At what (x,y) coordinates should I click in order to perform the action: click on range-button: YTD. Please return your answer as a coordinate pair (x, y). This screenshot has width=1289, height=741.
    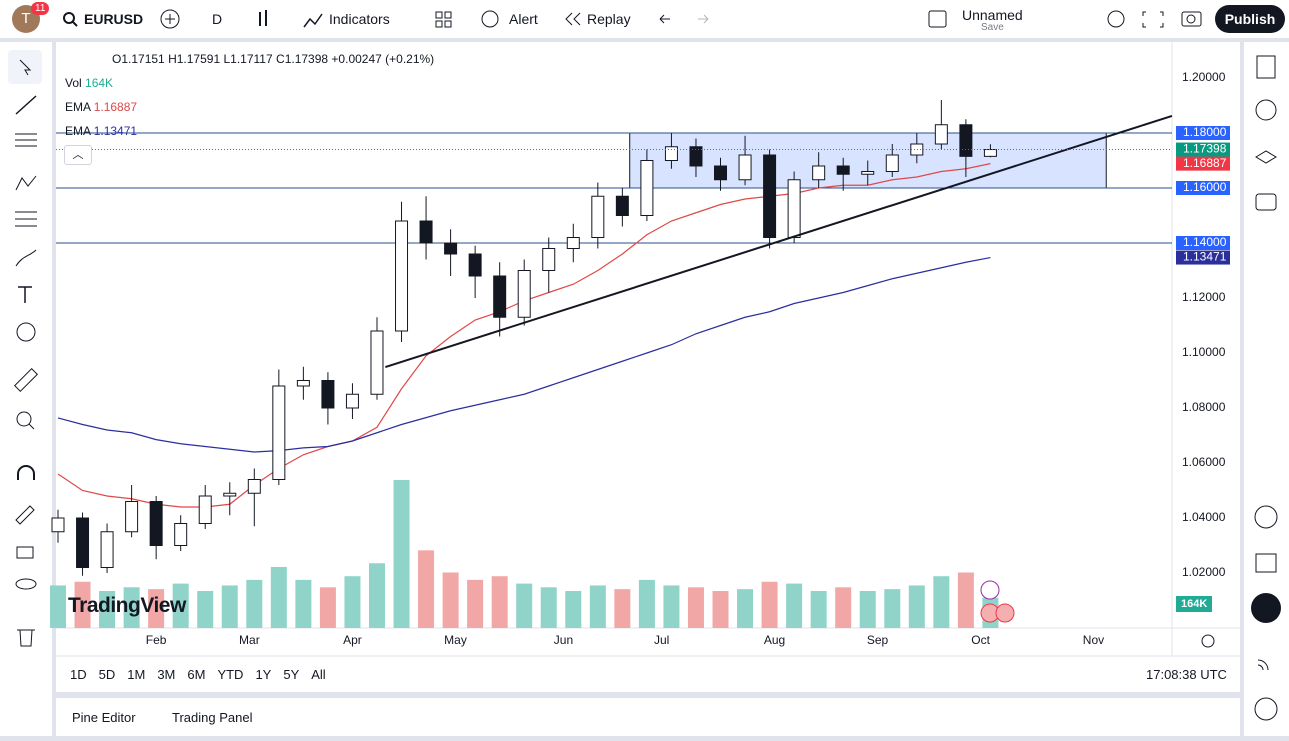
    Looking at the image, I should click on (230, 674).